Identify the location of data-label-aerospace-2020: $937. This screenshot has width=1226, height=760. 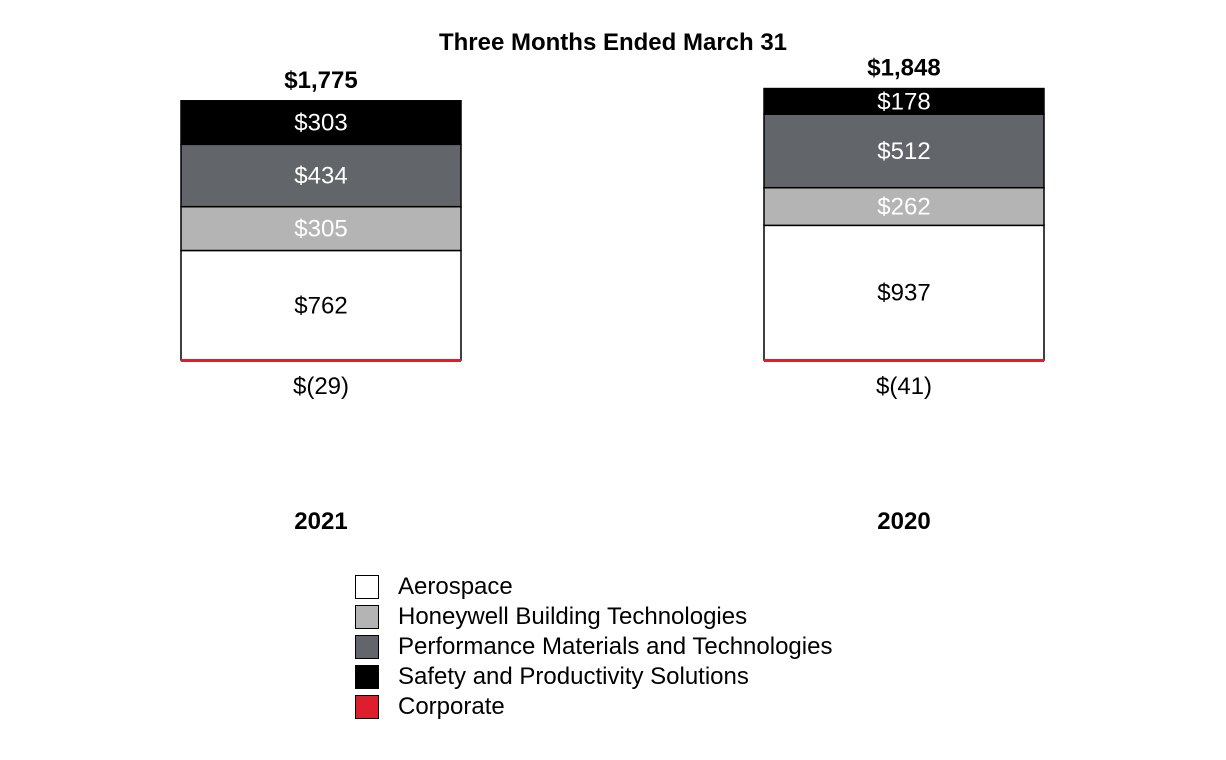
(903, 293).